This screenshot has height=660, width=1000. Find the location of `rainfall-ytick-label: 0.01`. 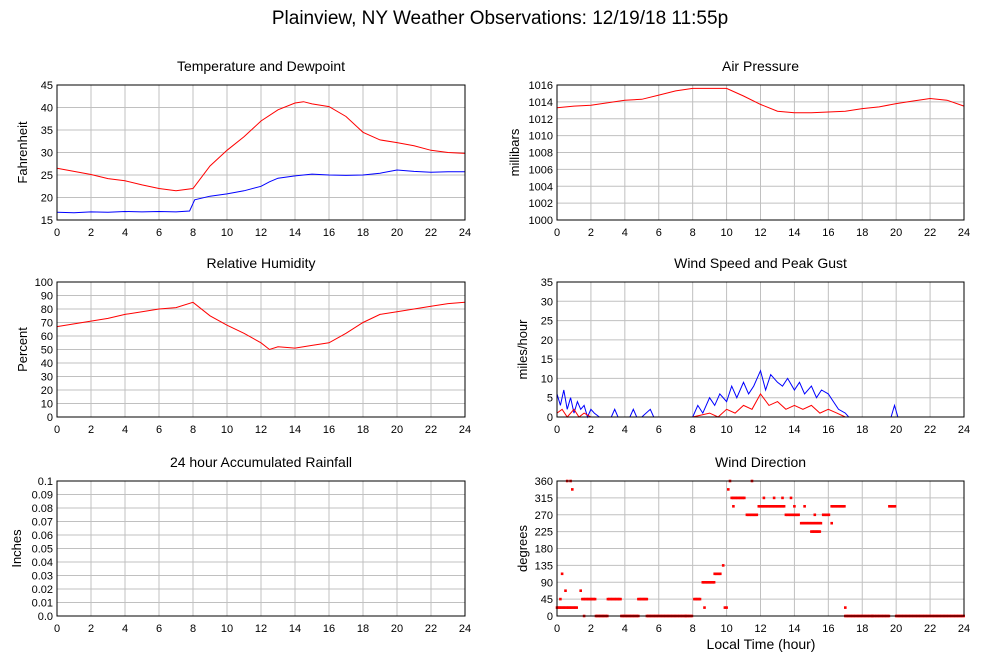

rainfall-ytick-label: 0.01 is located at coordinates (42, 604).